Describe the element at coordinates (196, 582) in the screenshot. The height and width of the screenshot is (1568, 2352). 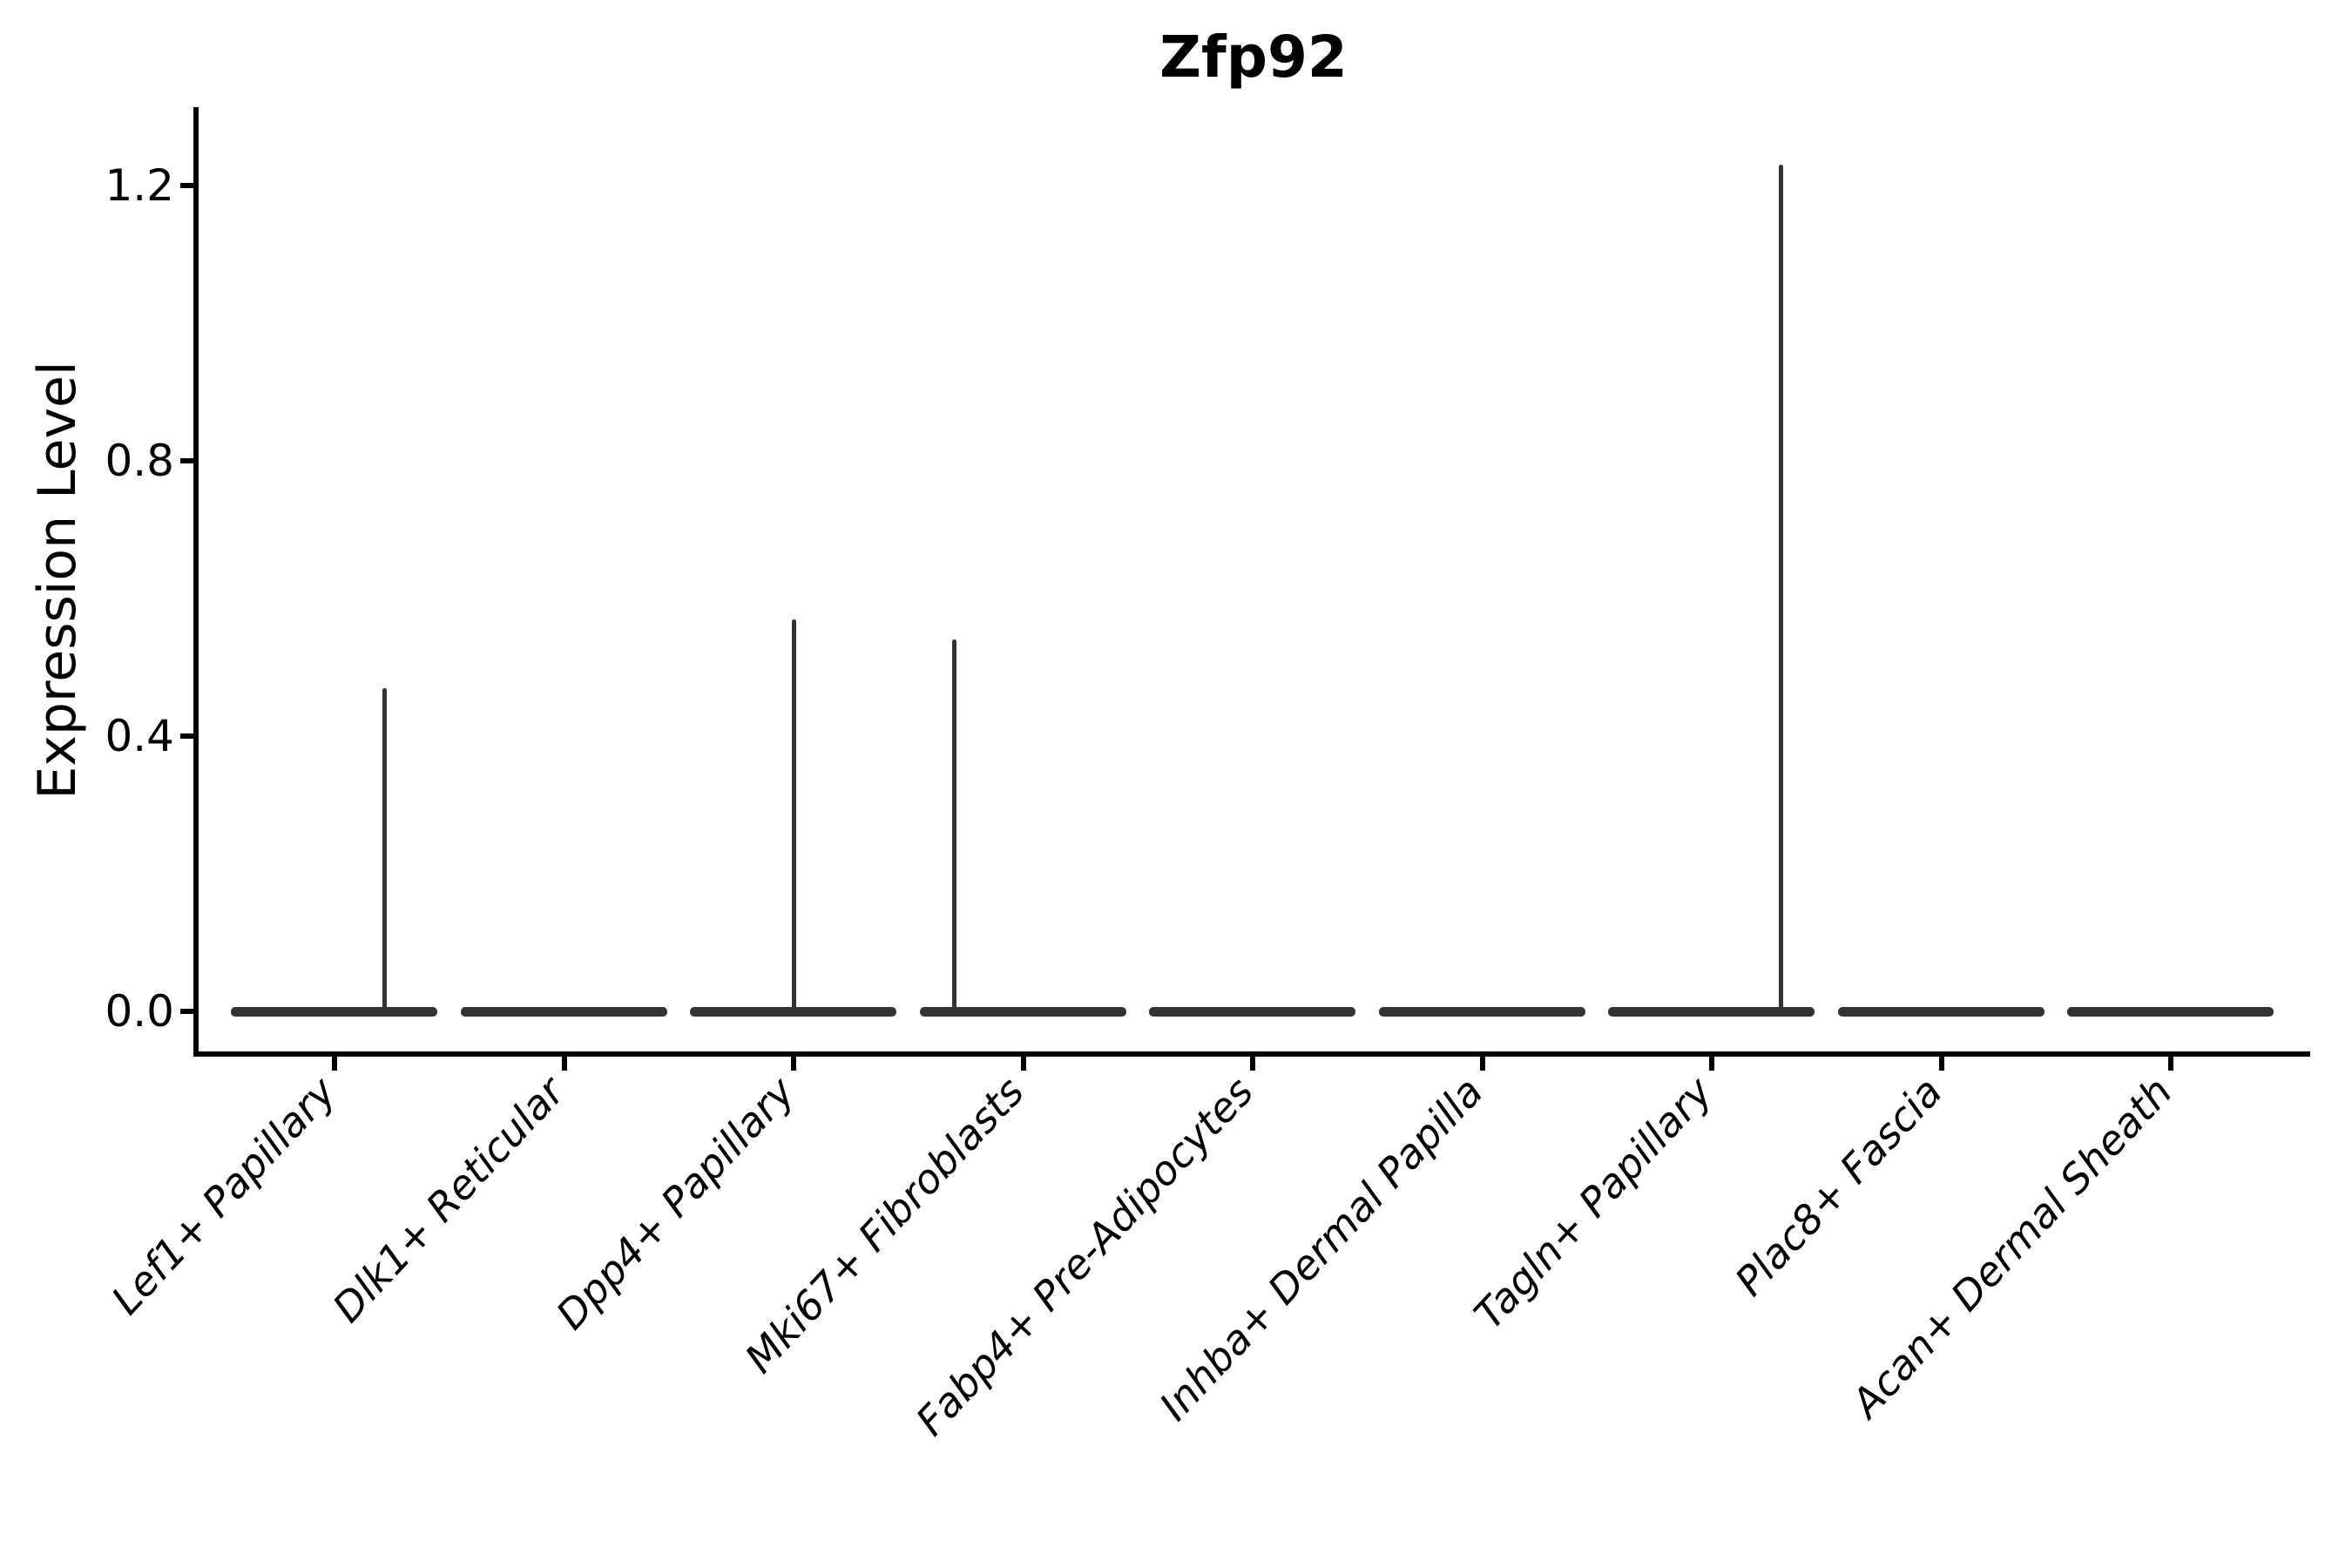
I see `y-axis-spine` at that location.